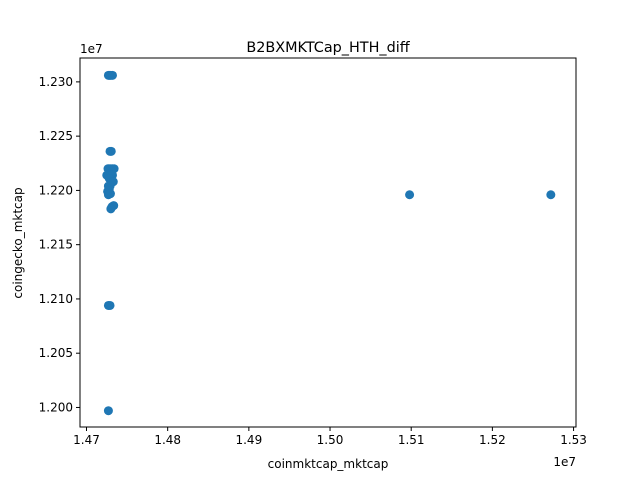 This screenshot has height=480, width=640. What do you see at coordinates (56, 299) in the screenshot?
I see `y-tick-label: 1.210` at bounding box center [56, 299].